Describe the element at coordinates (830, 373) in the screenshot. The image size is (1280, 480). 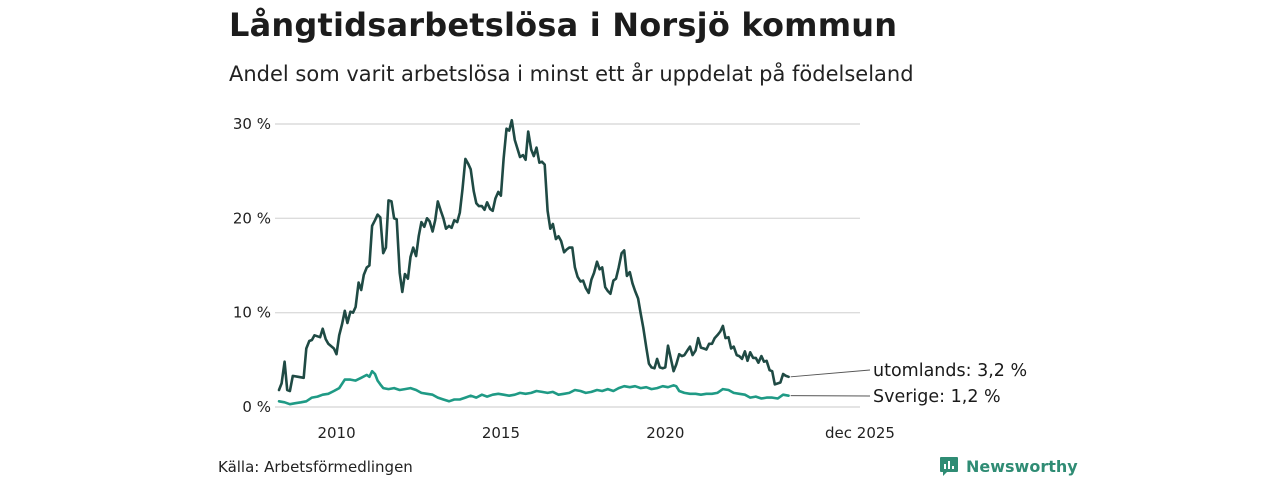
I see `end-label-utomlands-connector` at that location.